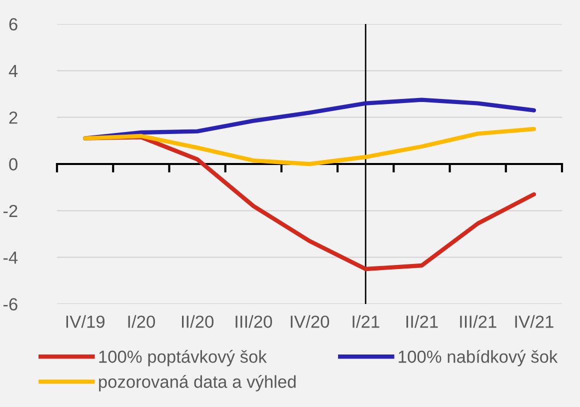 The height and width of the screenshot is (407, 580). What do you see at coordinates (309, 146) in the screenshot?
I see `line-series` at bounding box center [309, 146].